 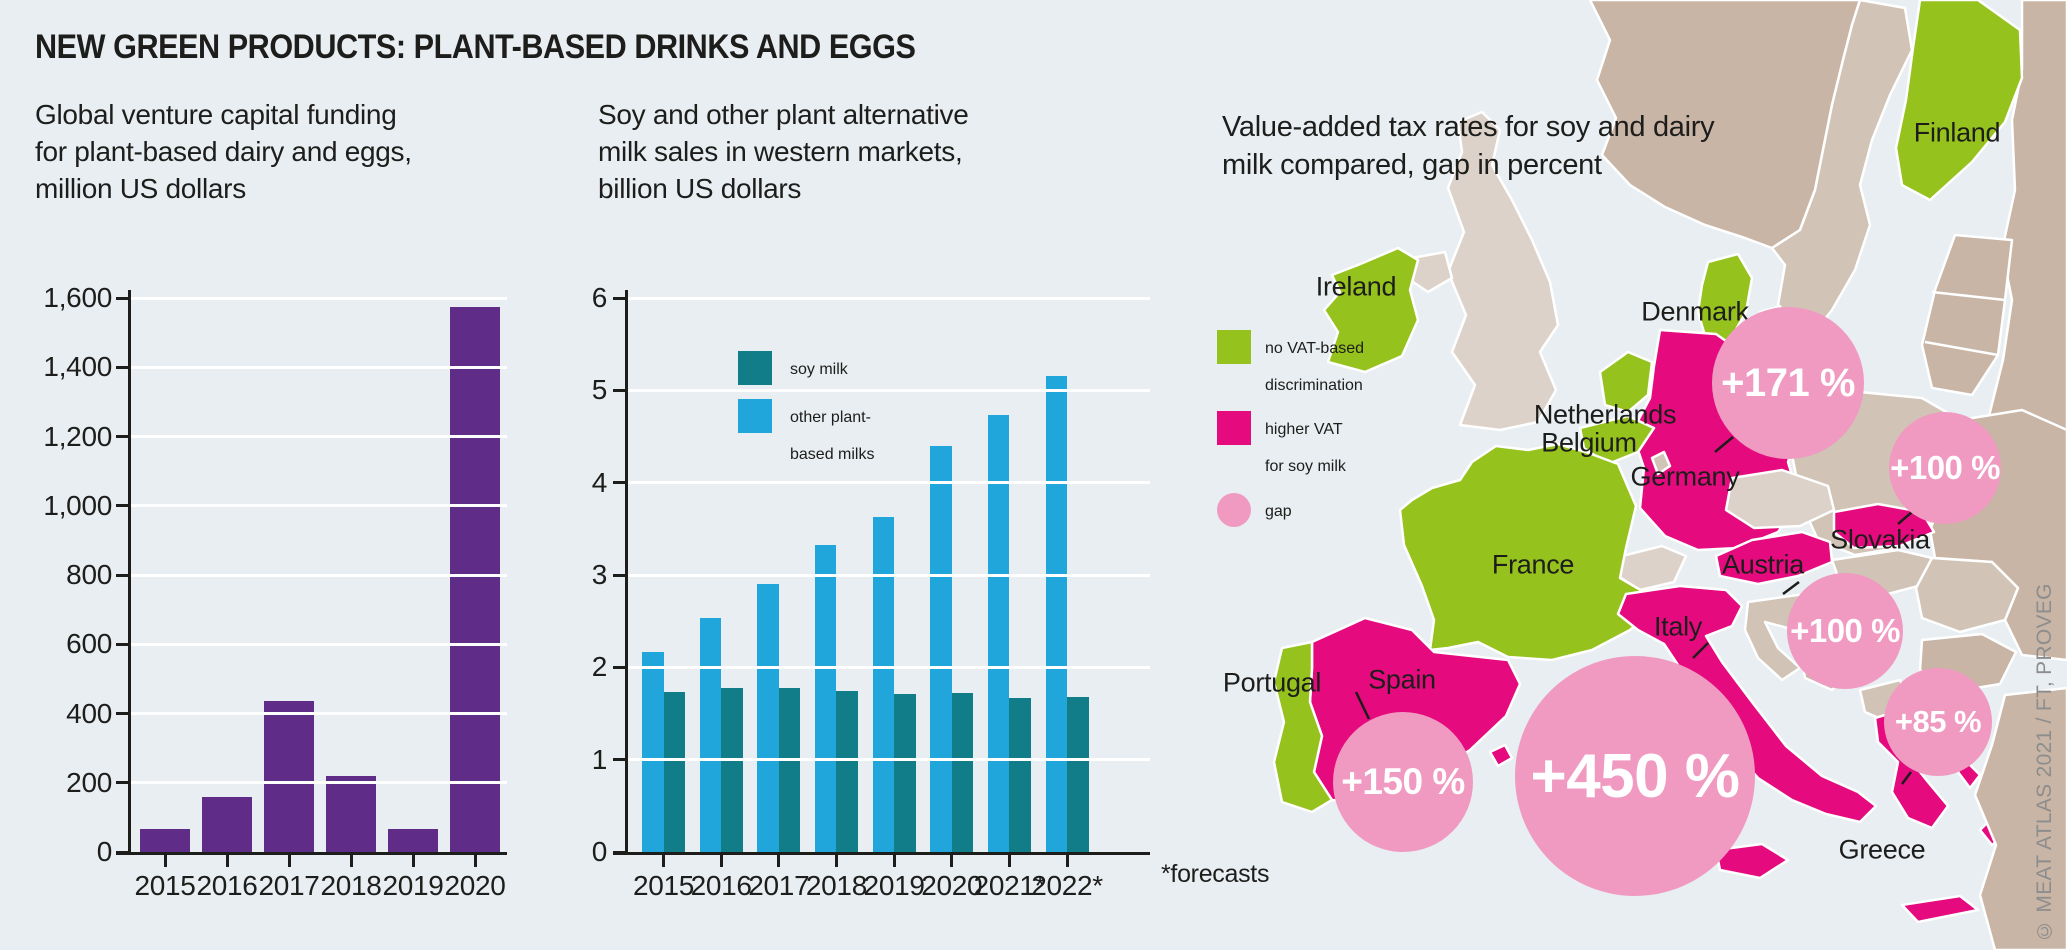 I want to click on legend-label: discrimination, so click(x=1314, y=385).